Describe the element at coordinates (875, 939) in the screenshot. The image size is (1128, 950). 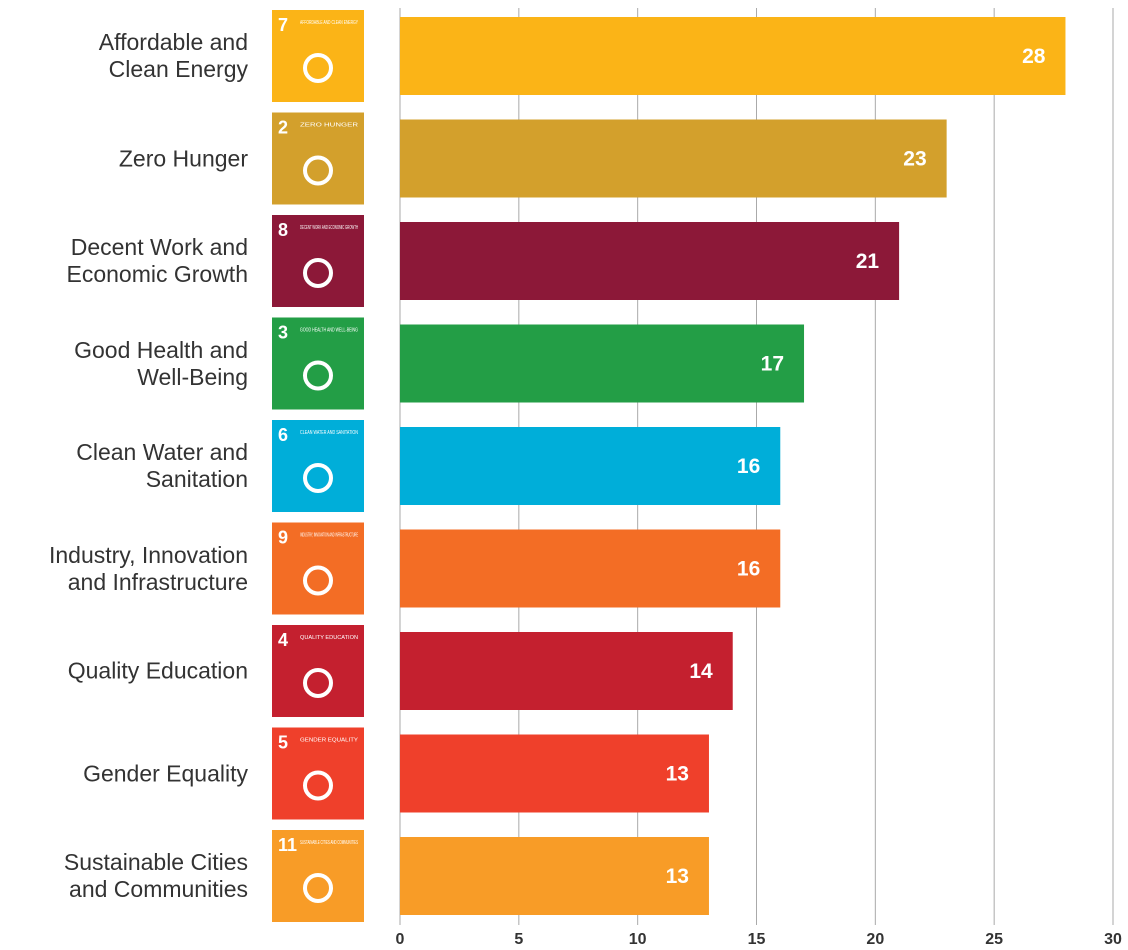
I see `x-tick-label: 20` at that location.